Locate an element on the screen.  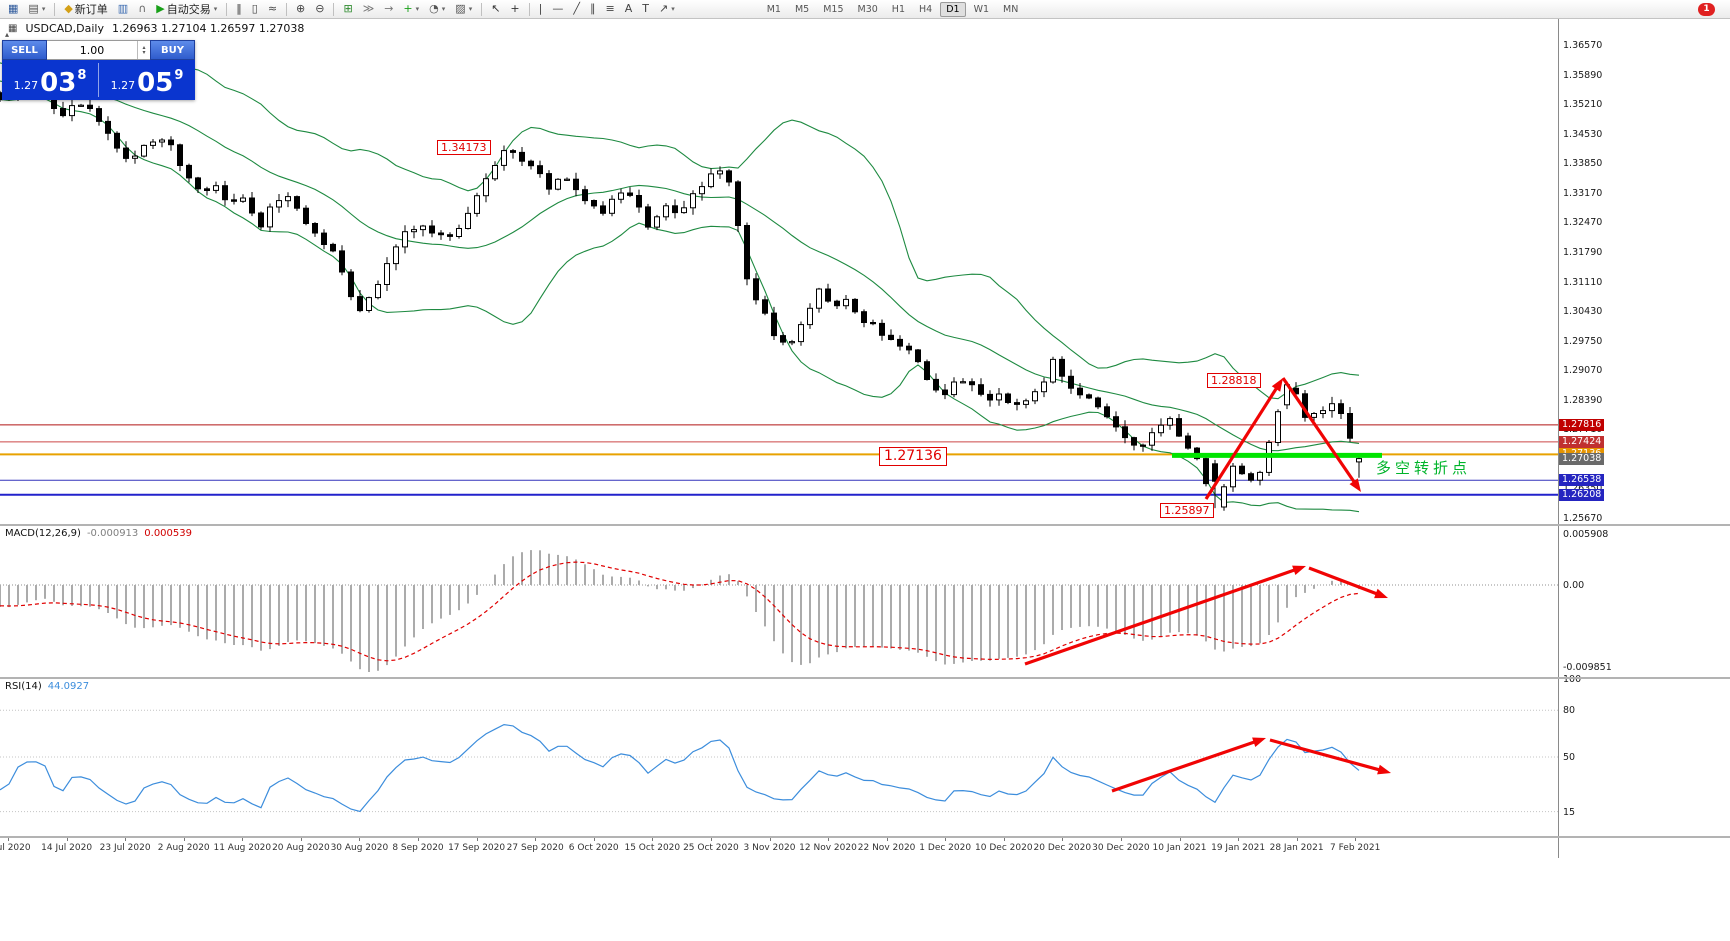
rsi-scale-label: 80 is located at coordinates (1569, 711).